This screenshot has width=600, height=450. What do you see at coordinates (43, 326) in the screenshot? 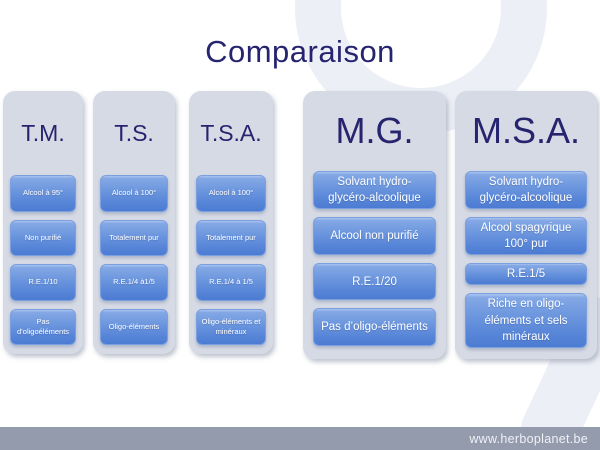
I see `feature-box: Pas d’oligoéléments` at bounding box center [43, 326].